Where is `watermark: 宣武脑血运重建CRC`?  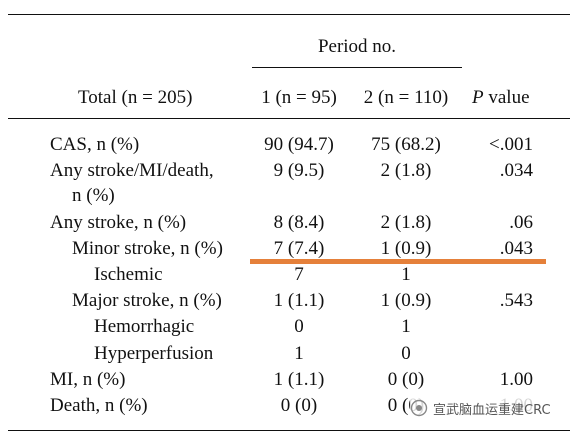
watermark: 宣武脑血运重建CRC is located at coordinates (490, 408).